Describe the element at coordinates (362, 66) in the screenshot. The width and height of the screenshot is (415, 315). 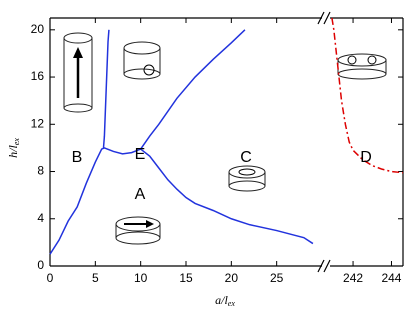
I see `icon-double-vortex` at that location.